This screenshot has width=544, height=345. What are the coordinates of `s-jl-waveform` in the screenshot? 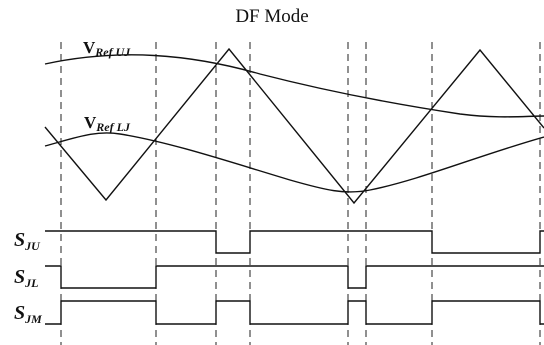 It's located at (294, 277).